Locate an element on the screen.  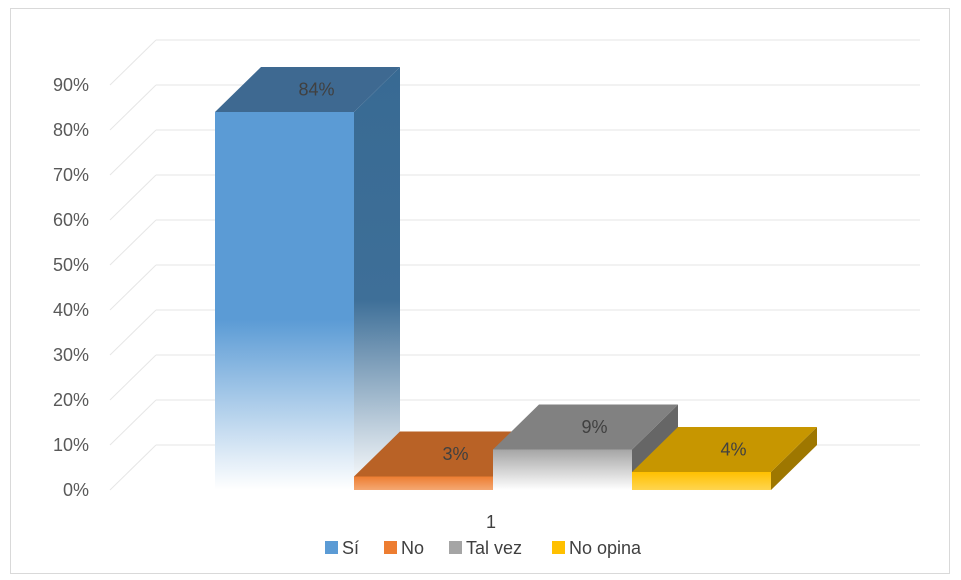
legend-label: Tal vez is located at coordinates (494, 548).